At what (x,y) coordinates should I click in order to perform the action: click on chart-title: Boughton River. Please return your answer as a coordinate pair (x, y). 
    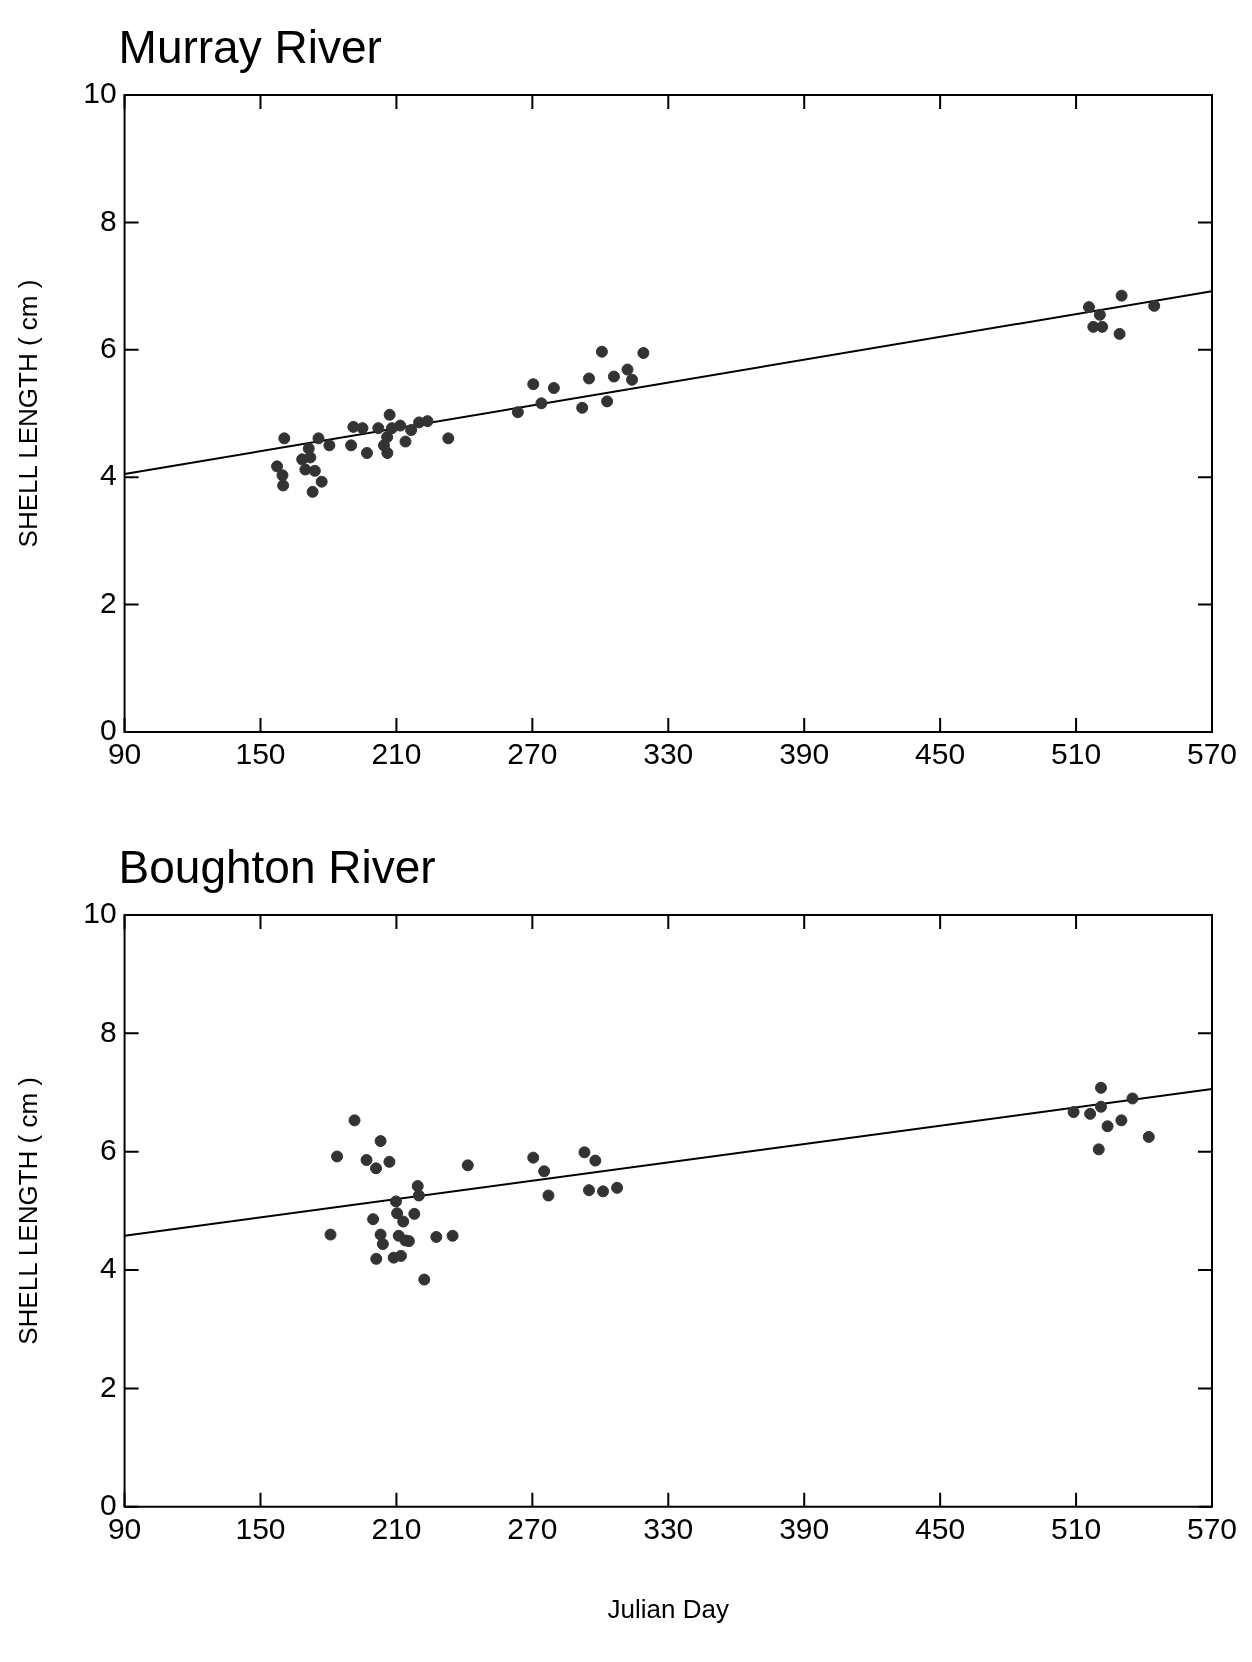
    Looking at the image, I should click on (277, 866).